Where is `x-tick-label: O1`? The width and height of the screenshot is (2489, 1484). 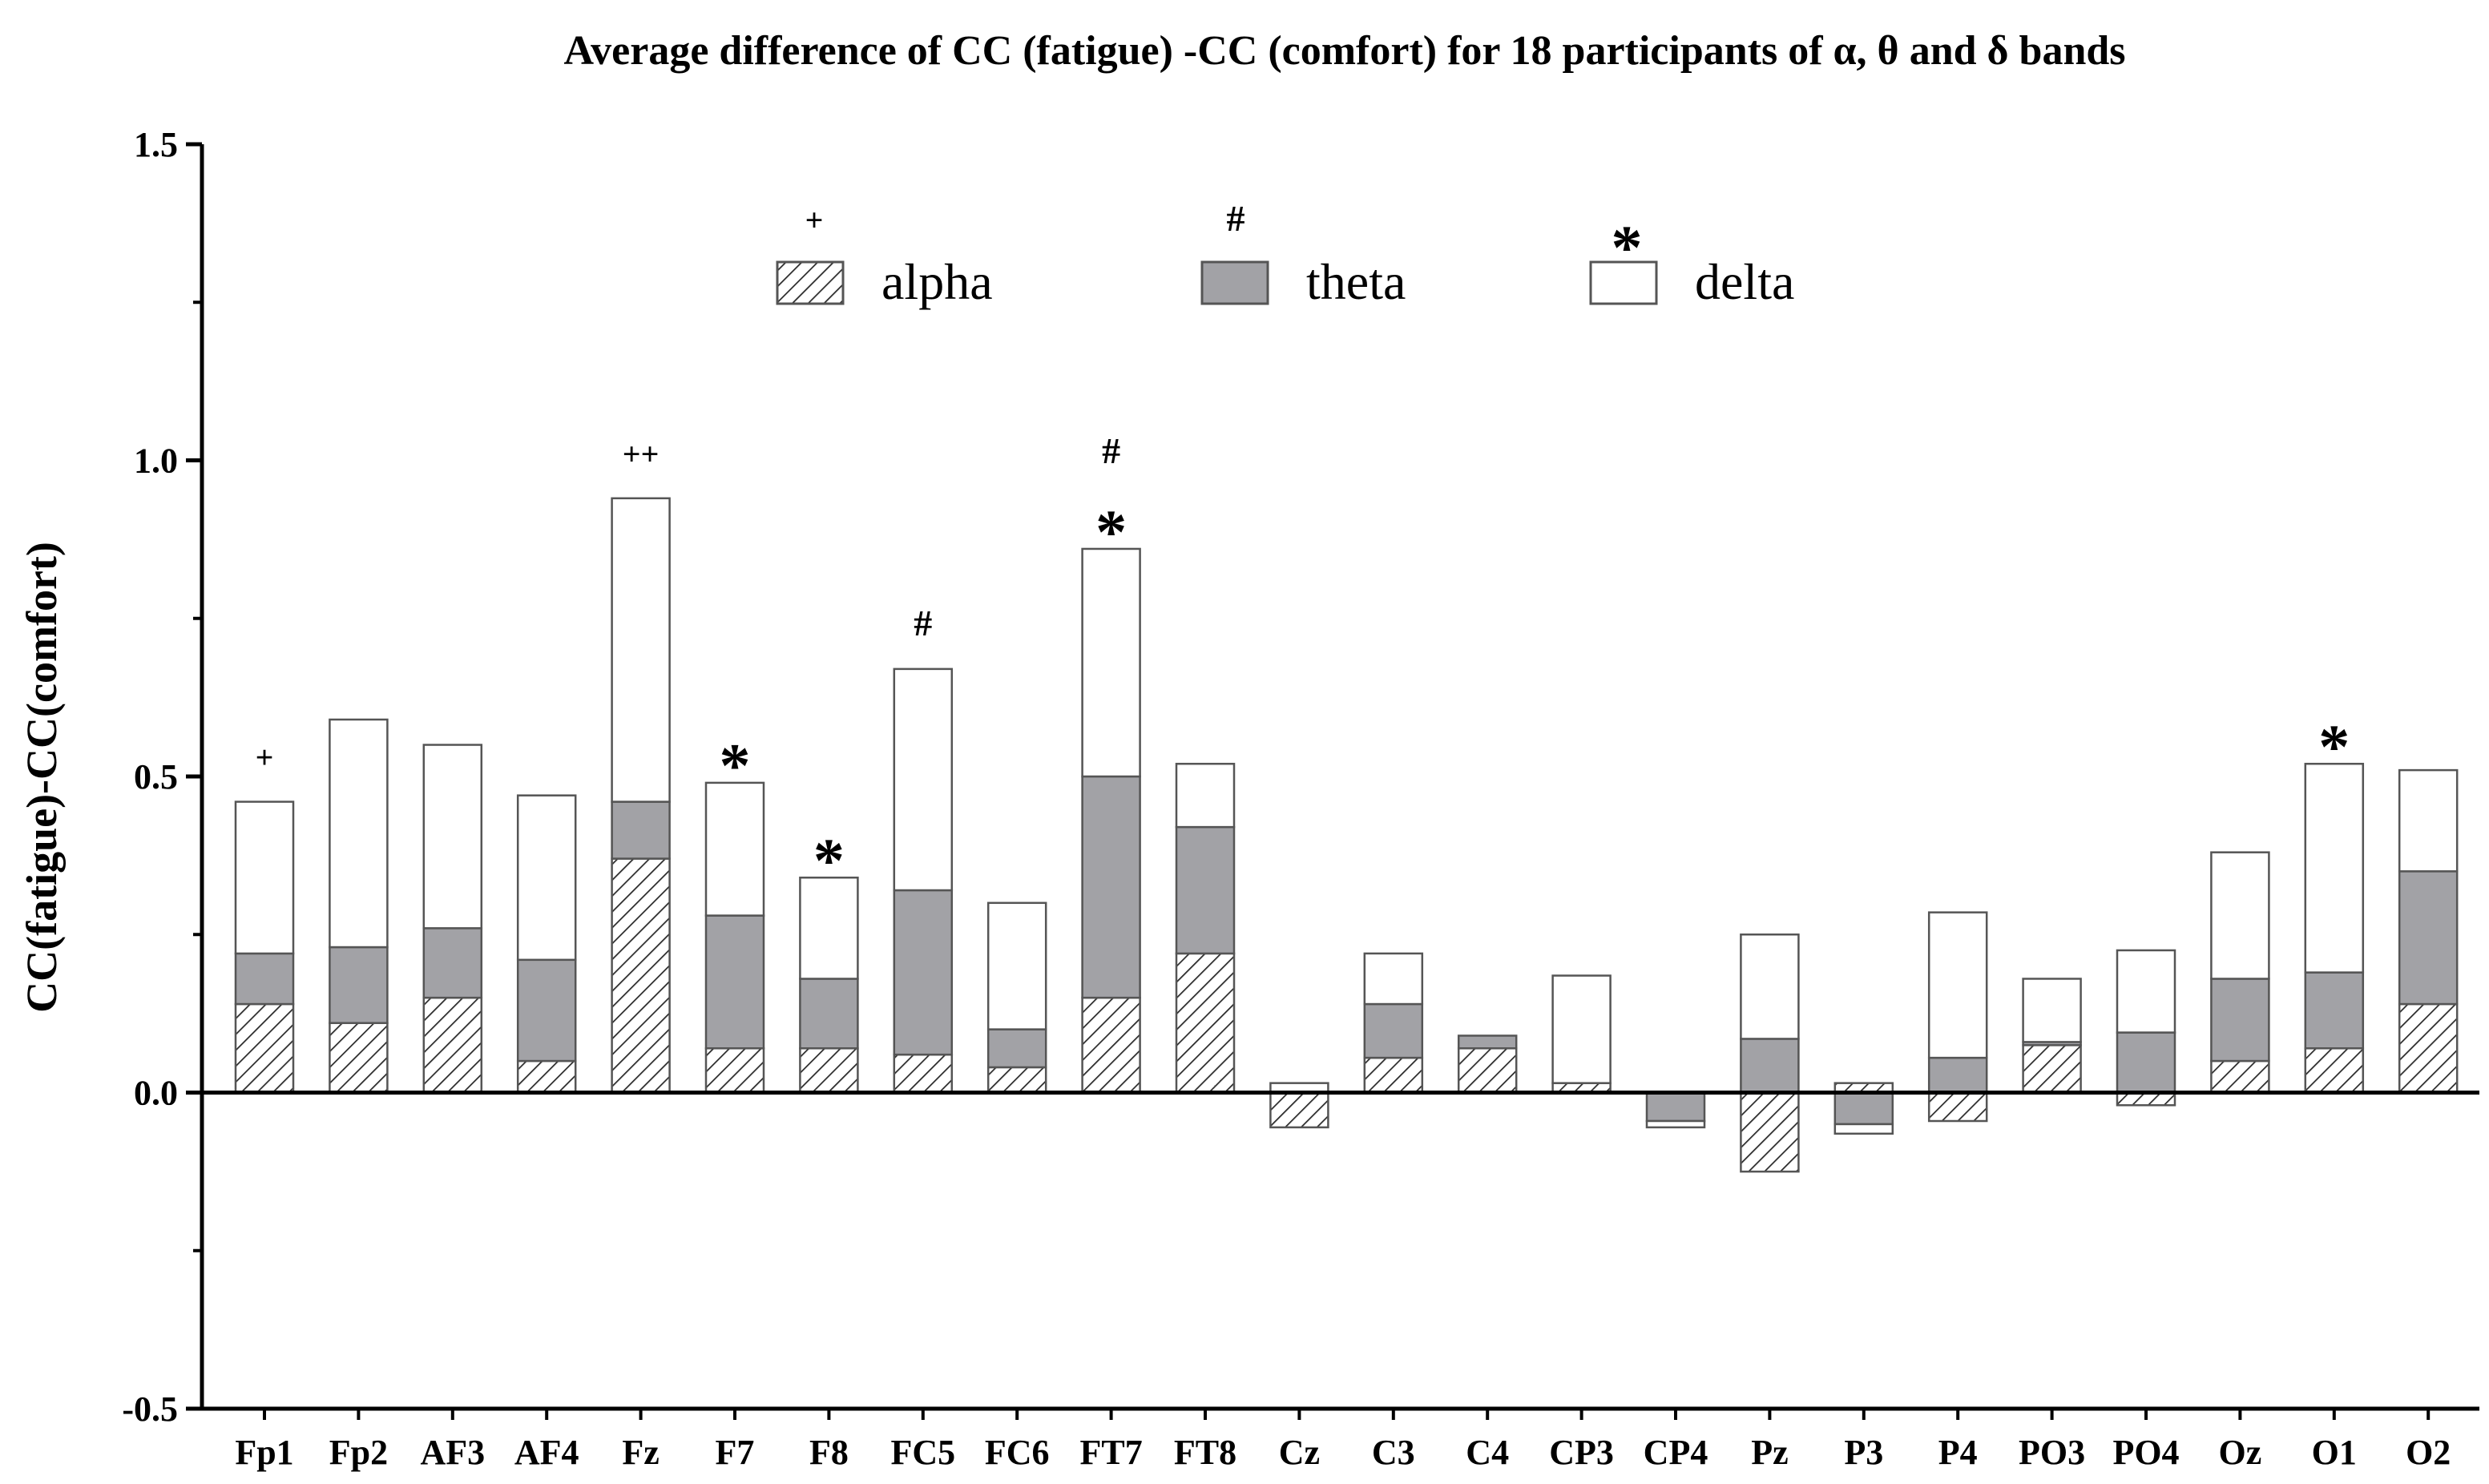
x-tick-label: O1 is located at coordinates (2334, 1453).